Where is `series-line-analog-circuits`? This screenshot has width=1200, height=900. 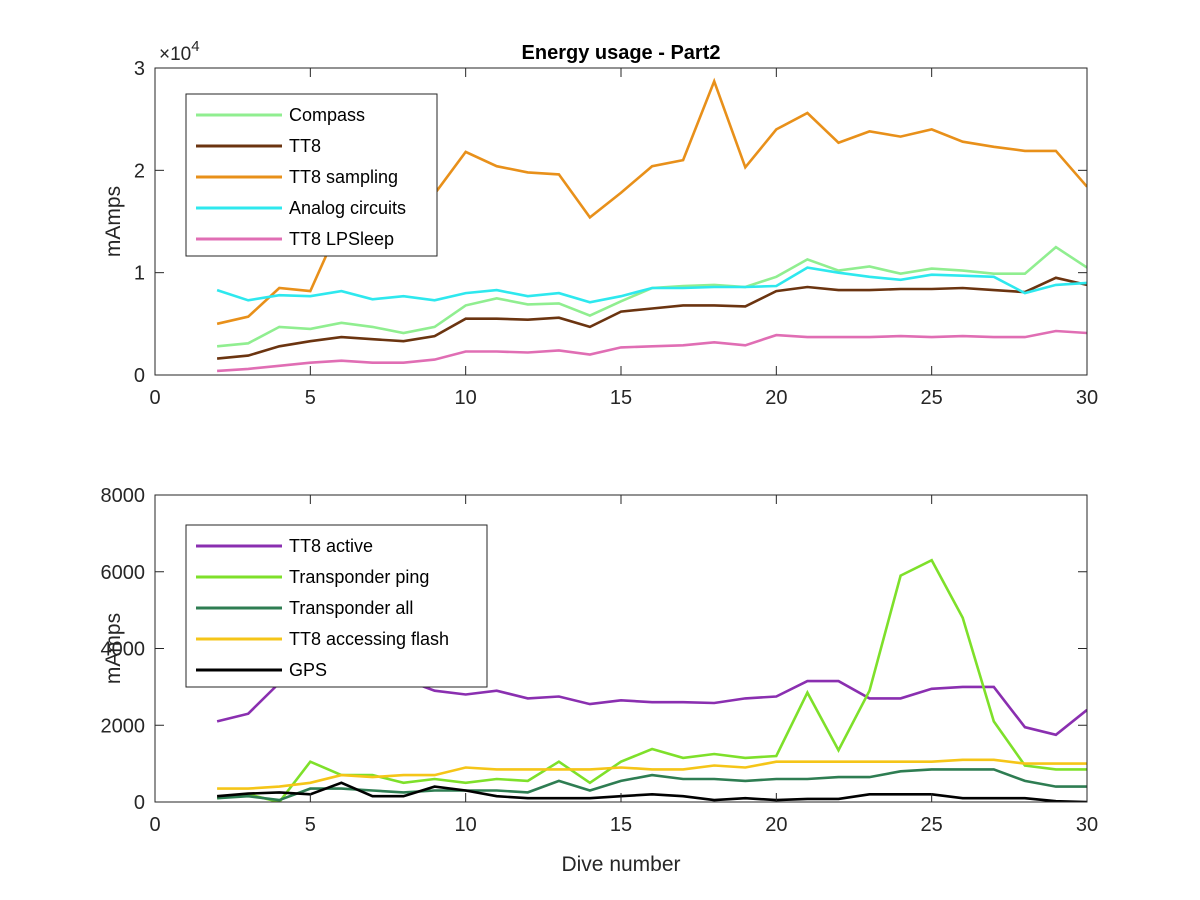 series-line-analog-circuits is located at coordinates (651, 285).